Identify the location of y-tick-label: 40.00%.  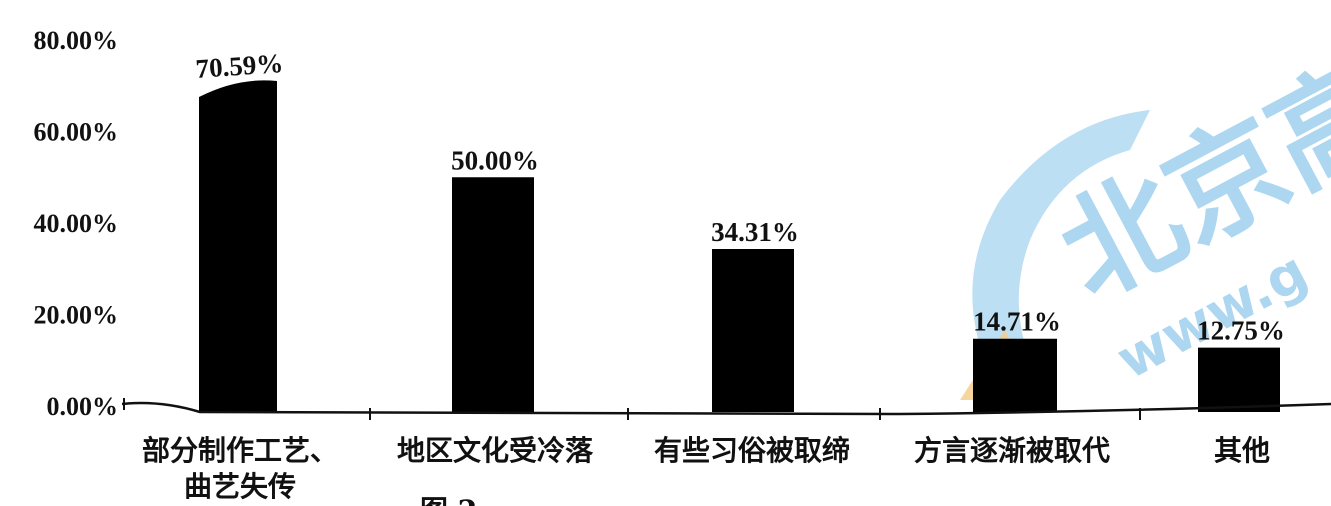
(76, 223).